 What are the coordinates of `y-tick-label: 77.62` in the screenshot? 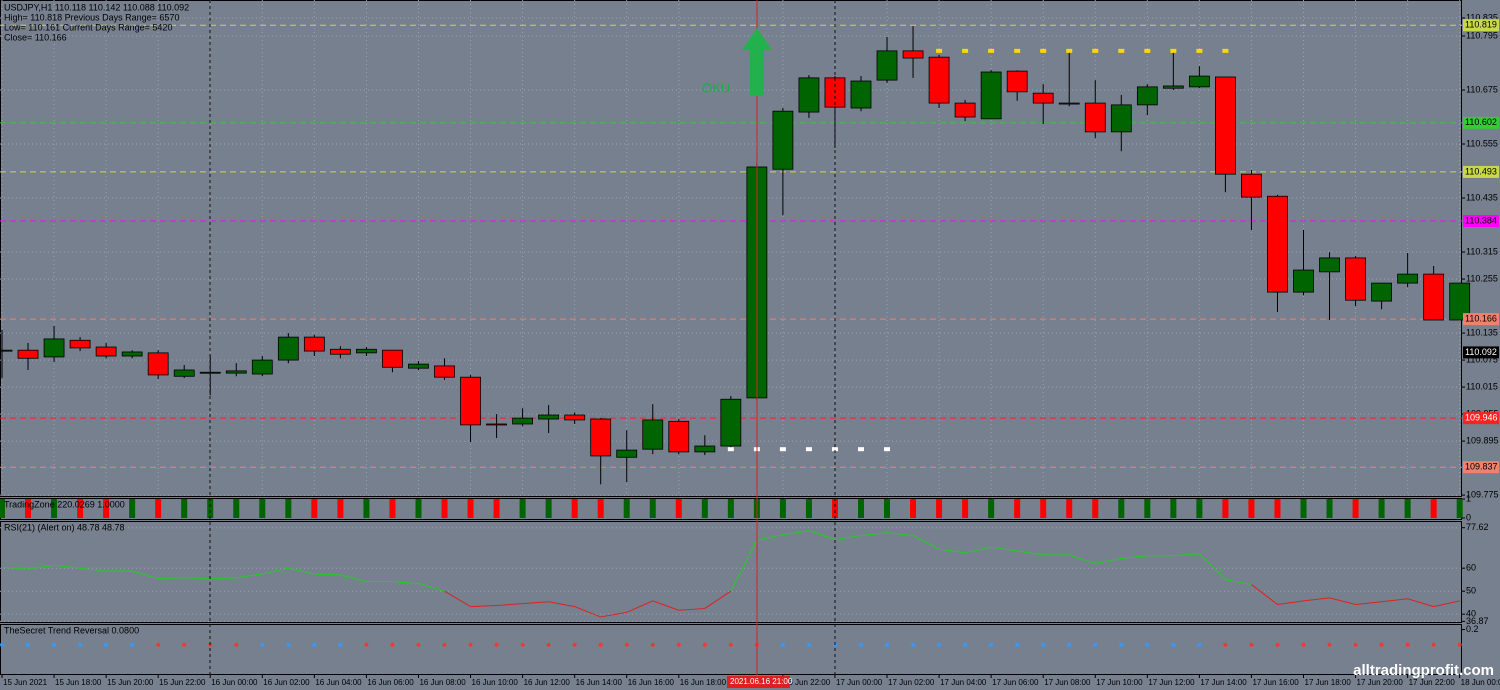 It's located at (1477, 527).